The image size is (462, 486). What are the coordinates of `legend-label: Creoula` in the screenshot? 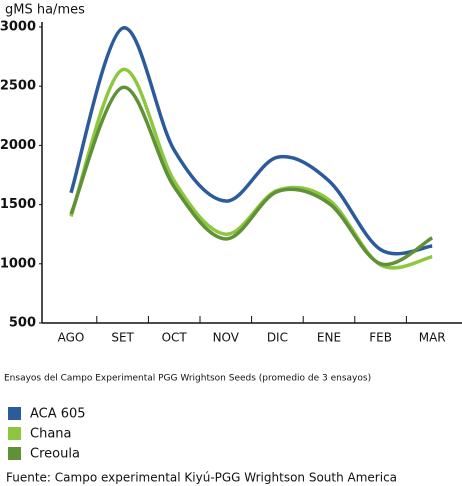 It's located at (55, 454).